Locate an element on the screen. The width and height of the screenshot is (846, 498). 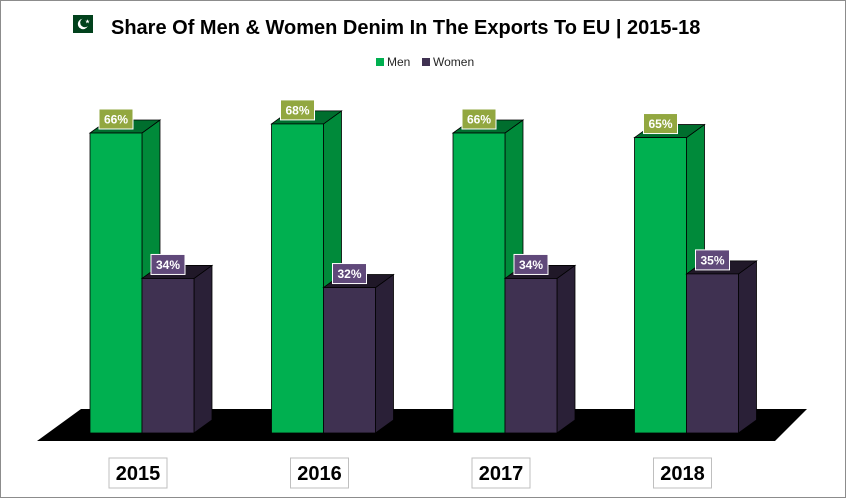
data-label-text: 32% is located at coordinates (349, 274).